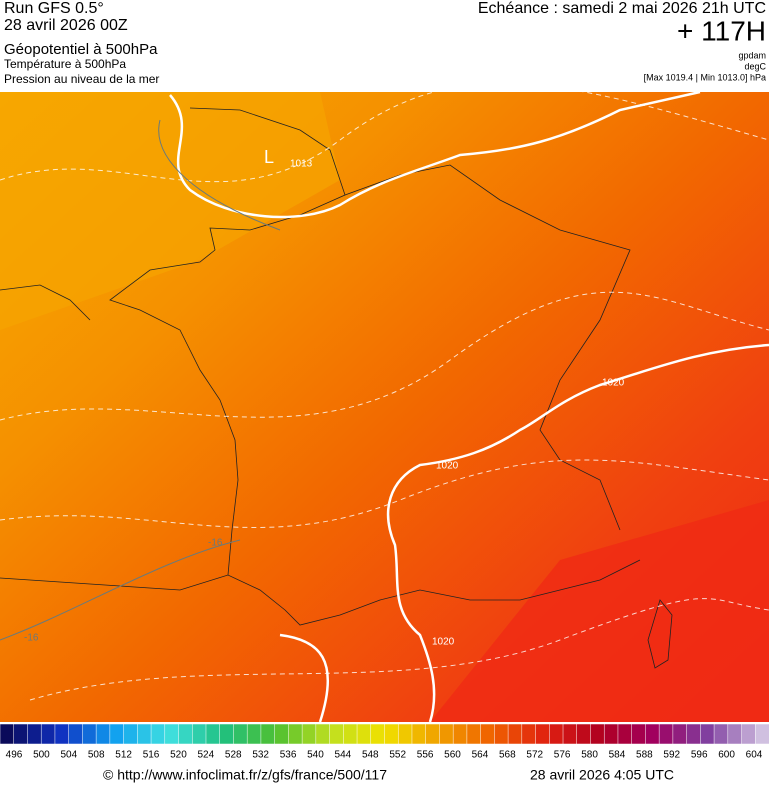 The image size is (769, 786). I want to click on scale-label: 588, so click(644, 755).